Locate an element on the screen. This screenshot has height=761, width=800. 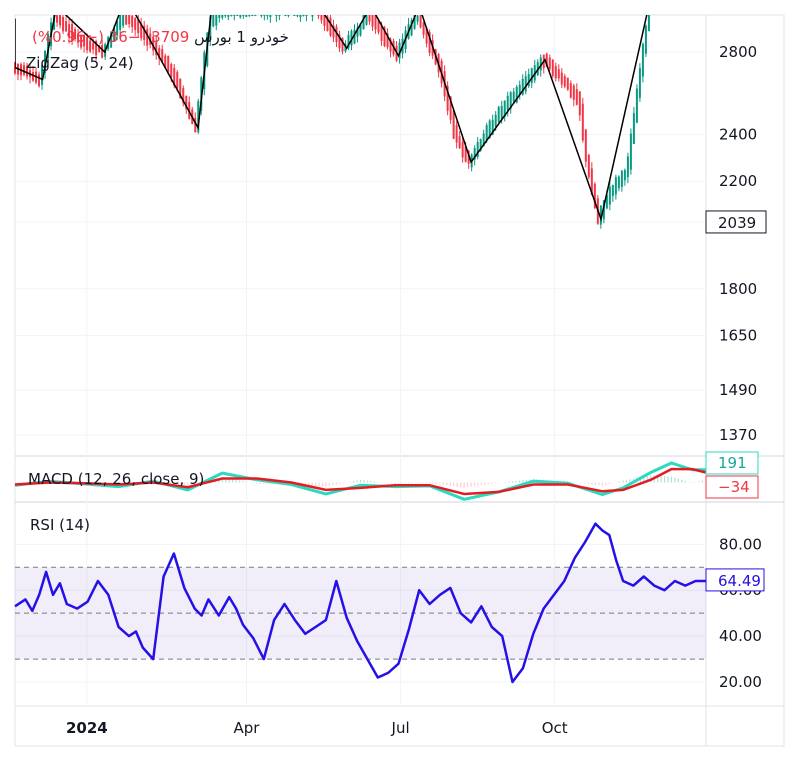
price-tick-label: 1800 is located at coordinates (738, 289).